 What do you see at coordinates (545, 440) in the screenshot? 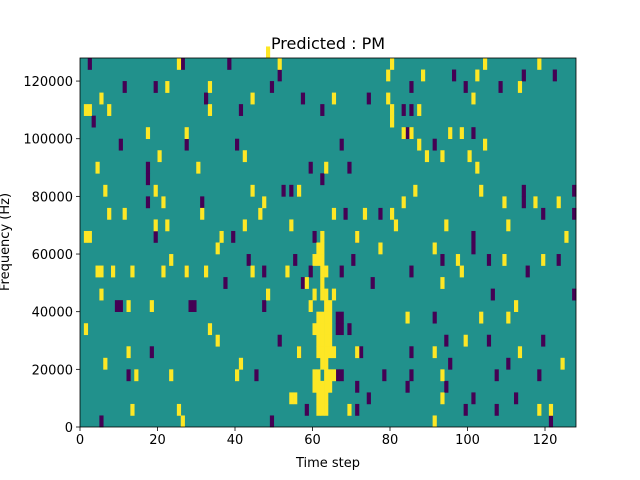
I see `x-tick-label: 120` at bounding box center [545, 440].